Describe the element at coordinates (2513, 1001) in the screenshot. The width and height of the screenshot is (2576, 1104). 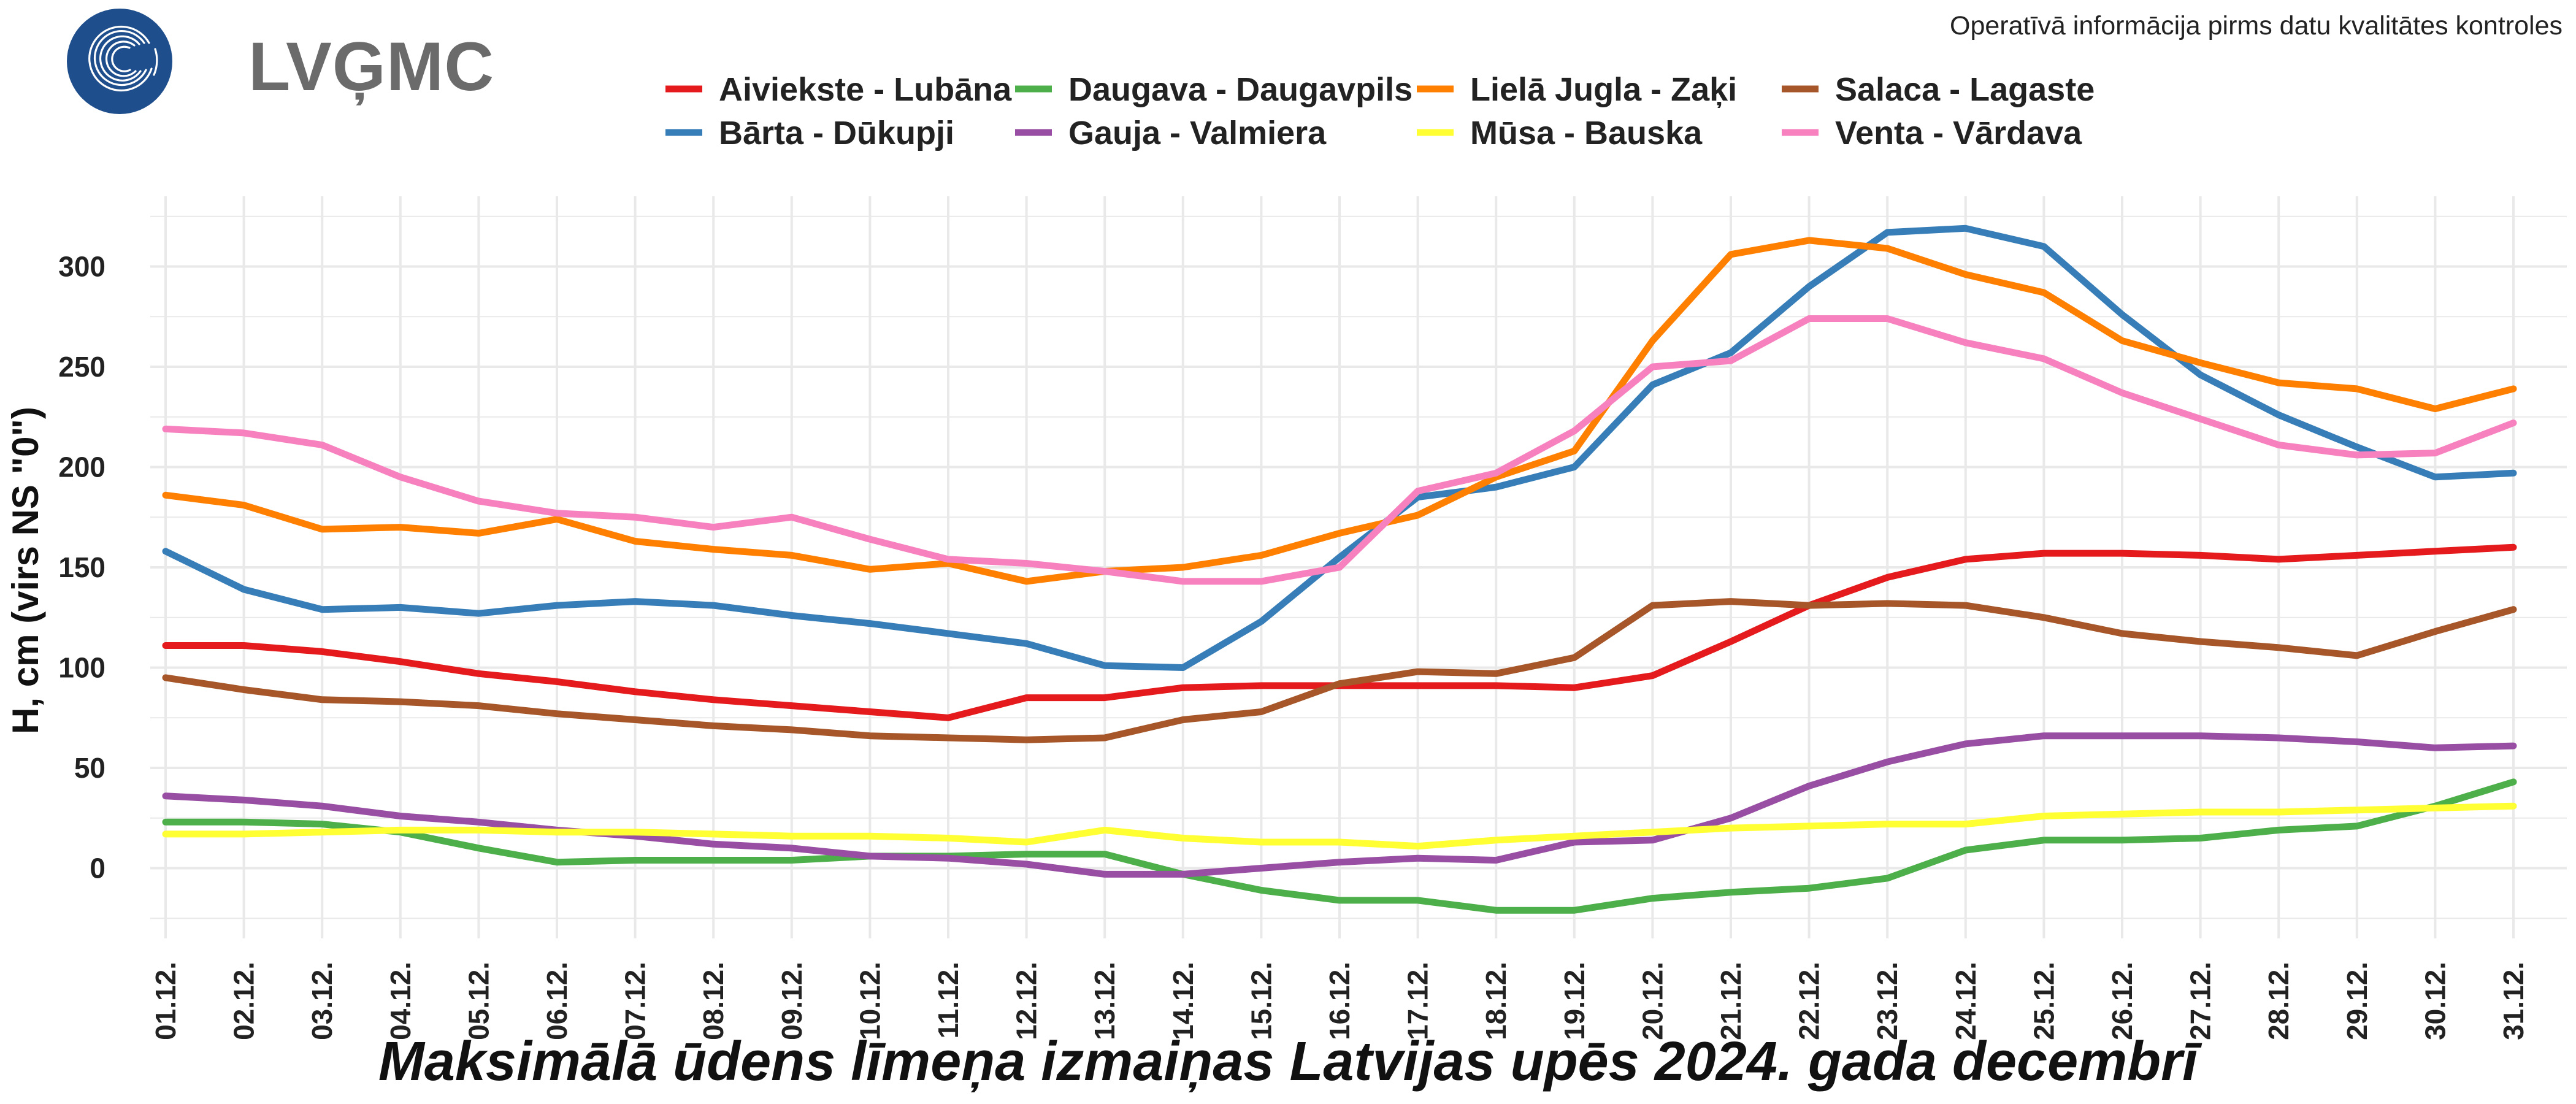
I see `x-tick-label: 31.12.` at that location.